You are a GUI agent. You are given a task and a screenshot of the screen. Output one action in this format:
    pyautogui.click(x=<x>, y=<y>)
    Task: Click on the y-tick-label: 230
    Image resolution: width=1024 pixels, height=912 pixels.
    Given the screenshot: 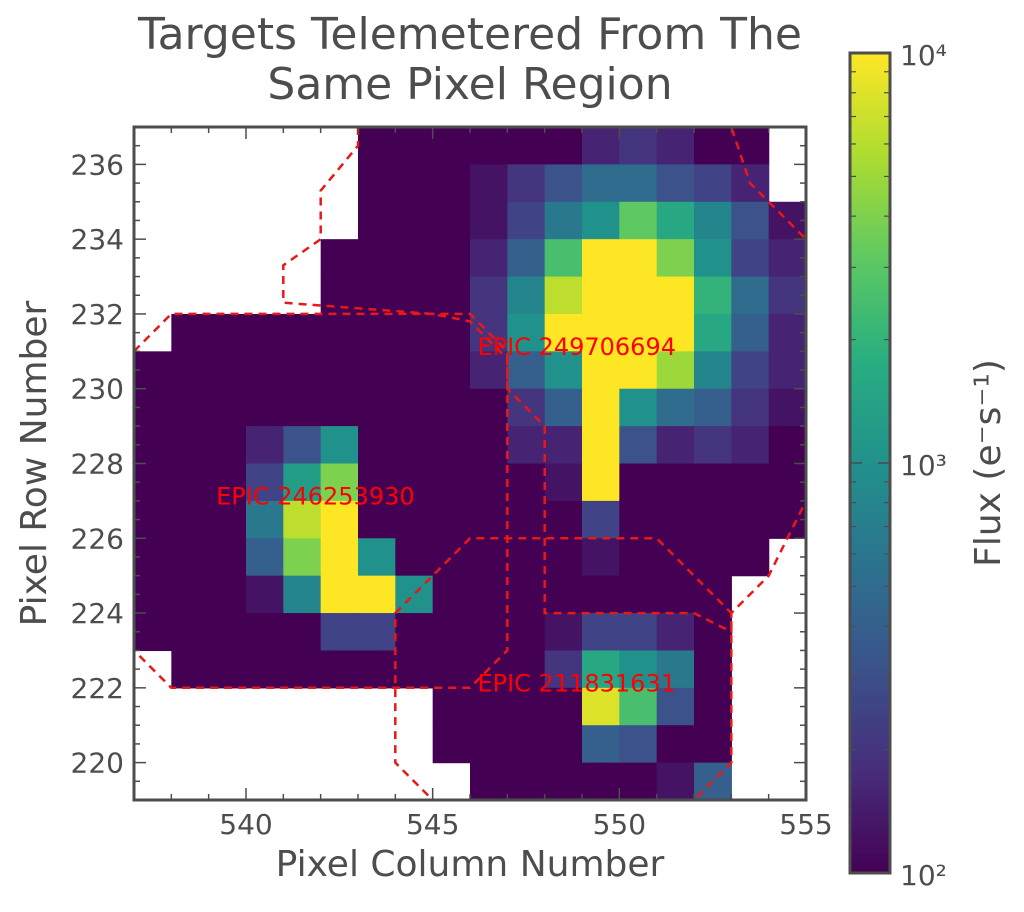 What is the action you would take?
    pyautogui.click(x=97, y=389)
    